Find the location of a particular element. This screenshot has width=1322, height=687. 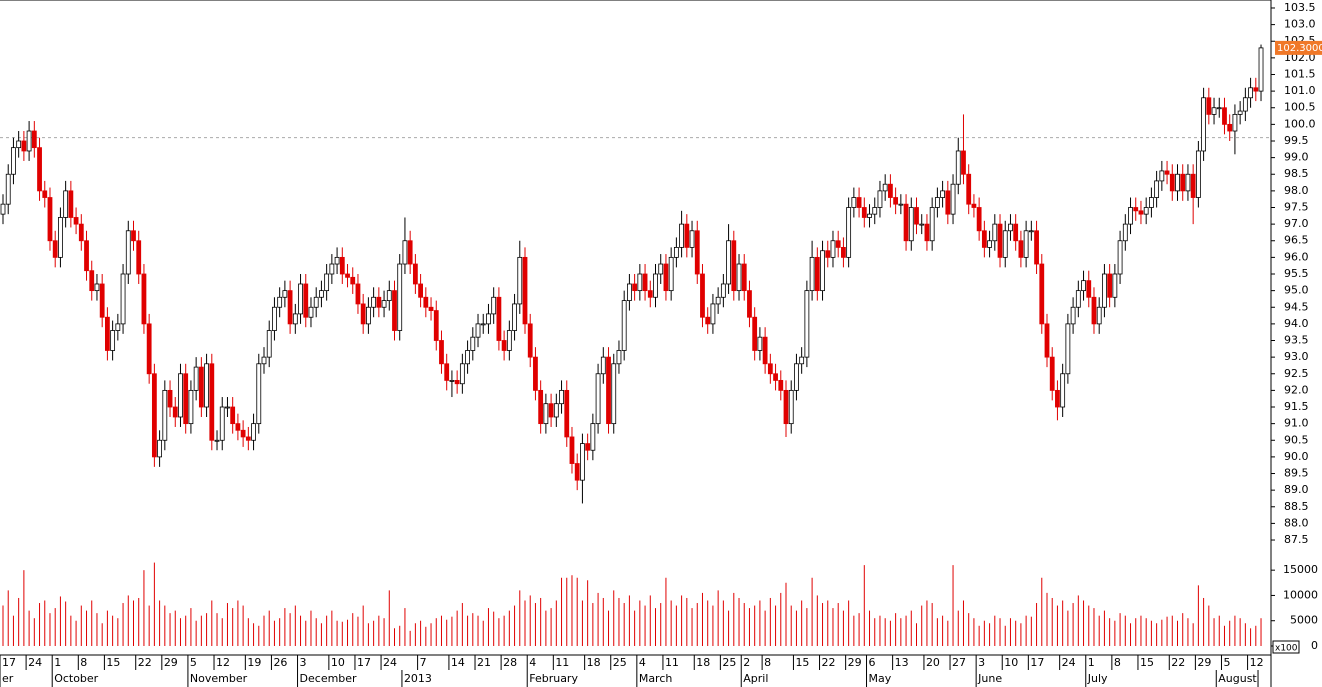

x-tick-label: 17 is located at coordinates (9, 662).